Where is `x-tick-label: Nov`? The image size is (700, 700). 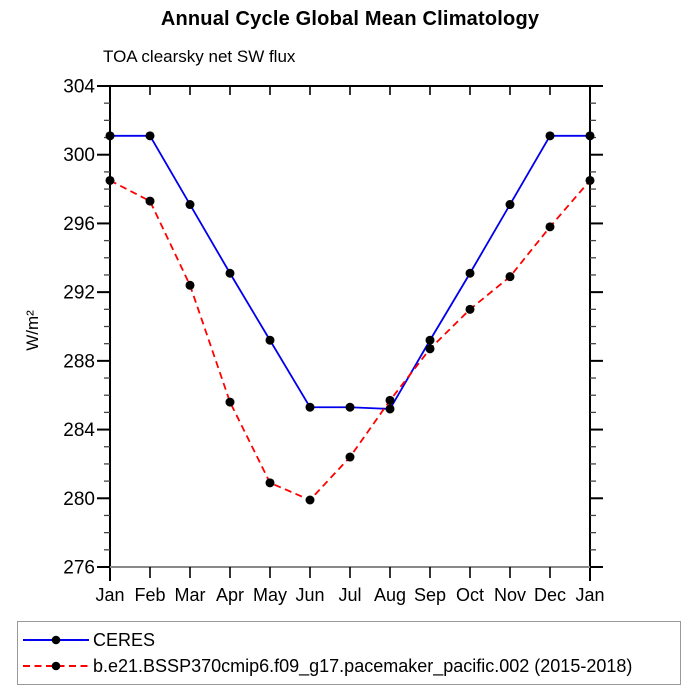 x-tick-label: Nov is located at coordinates (510, 595).